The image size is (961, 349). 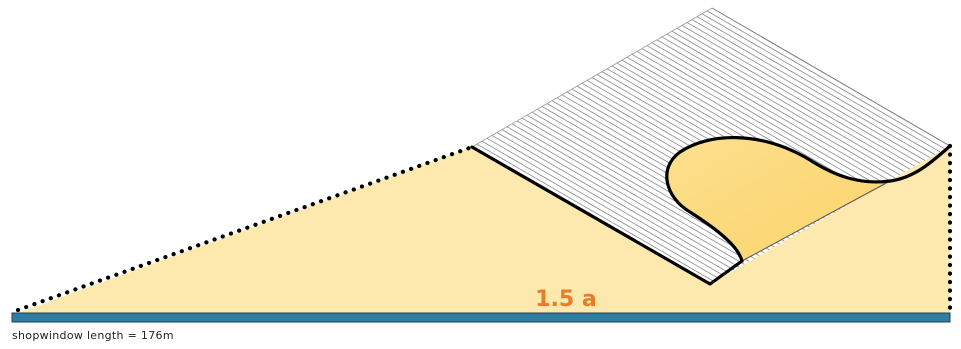 I want to click on shopwindow-base-bar, so click(x=481, y=317).